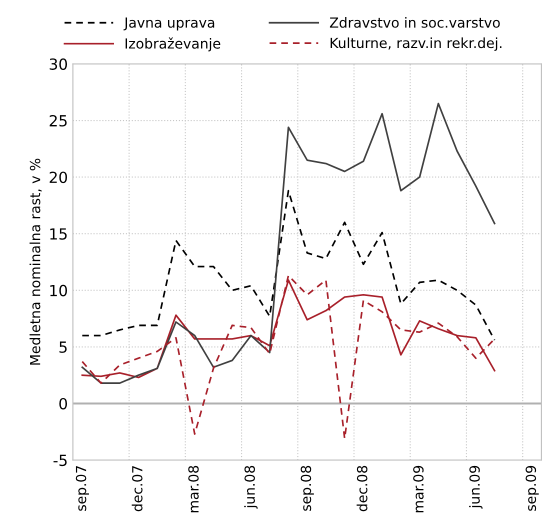  What do you see at coordinates (58, 120) in the screenshot?
I see `y-tick-label: 25` at bounding box center [58, 120].